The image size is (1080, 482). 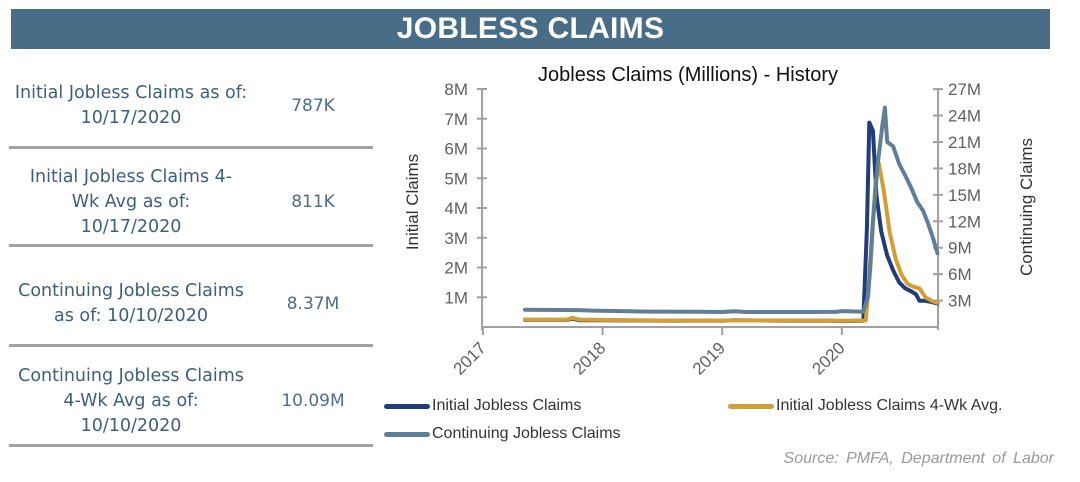 I want to click on stat-value: 787K, so click(x=313, y=106).